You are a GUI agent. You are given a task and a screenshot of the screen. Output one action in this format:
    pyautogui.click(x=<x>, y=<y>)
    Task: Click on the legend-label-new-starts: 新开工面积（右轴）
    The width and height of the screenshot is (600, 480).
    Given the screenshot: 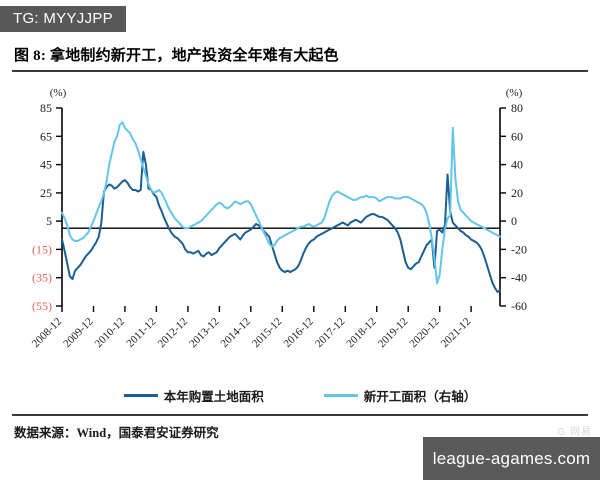 What is the action you would take?
    pyautogui.click(x=420, y=396)
    